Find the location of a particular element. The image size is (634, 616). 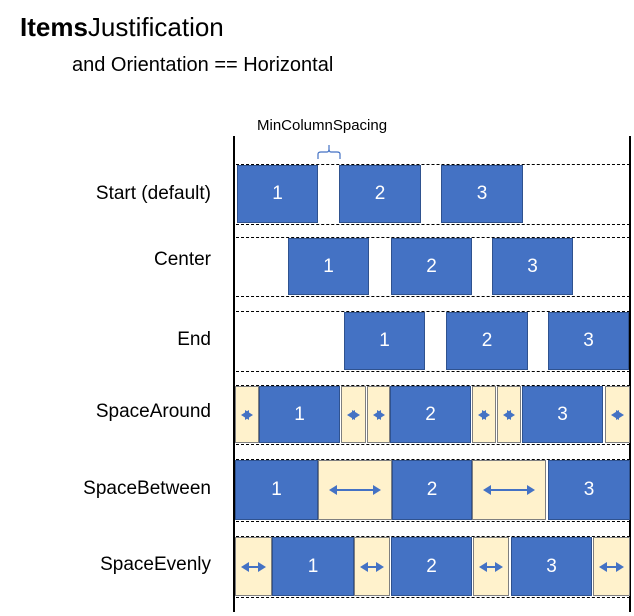

row-label: SpaceAround is located at coordinates (153, 411).